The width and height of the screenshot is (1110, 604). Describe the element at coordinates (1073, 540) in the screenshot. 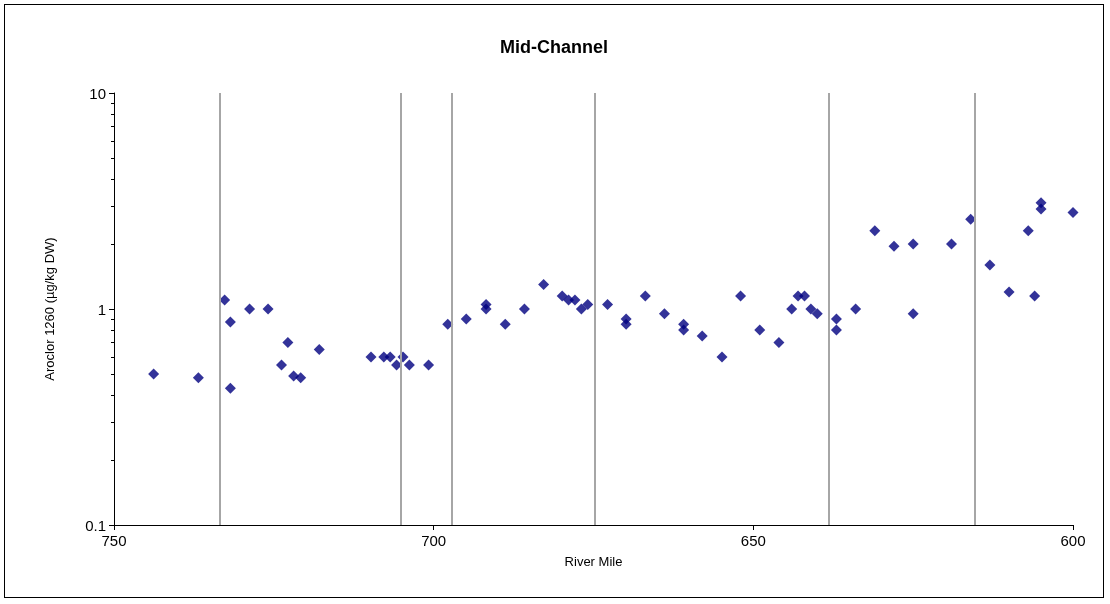

I see `x-tick-label: 600` at that location.